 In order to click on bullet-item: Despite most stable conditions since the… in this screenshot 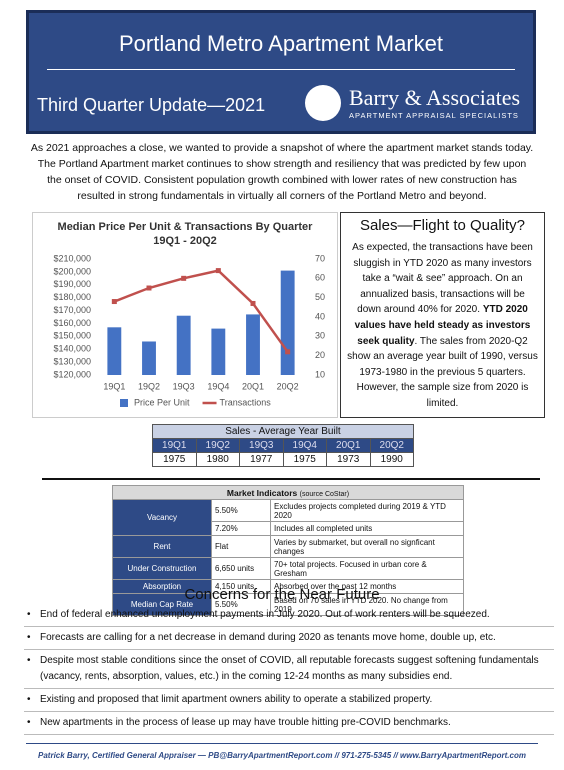, I will do `click(289, 669)`.